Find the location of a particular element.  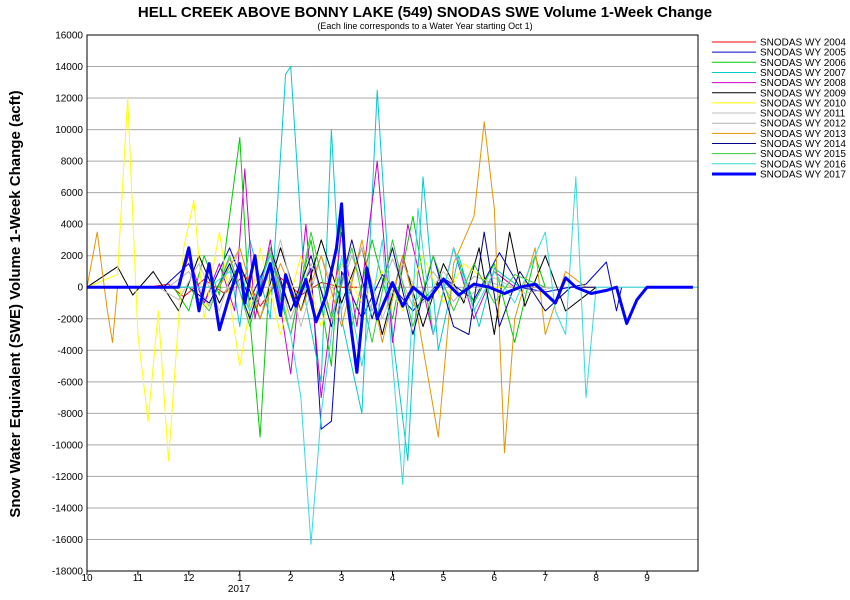

series-line-snodas-wy-2015 is located at coordinates (316, 287).